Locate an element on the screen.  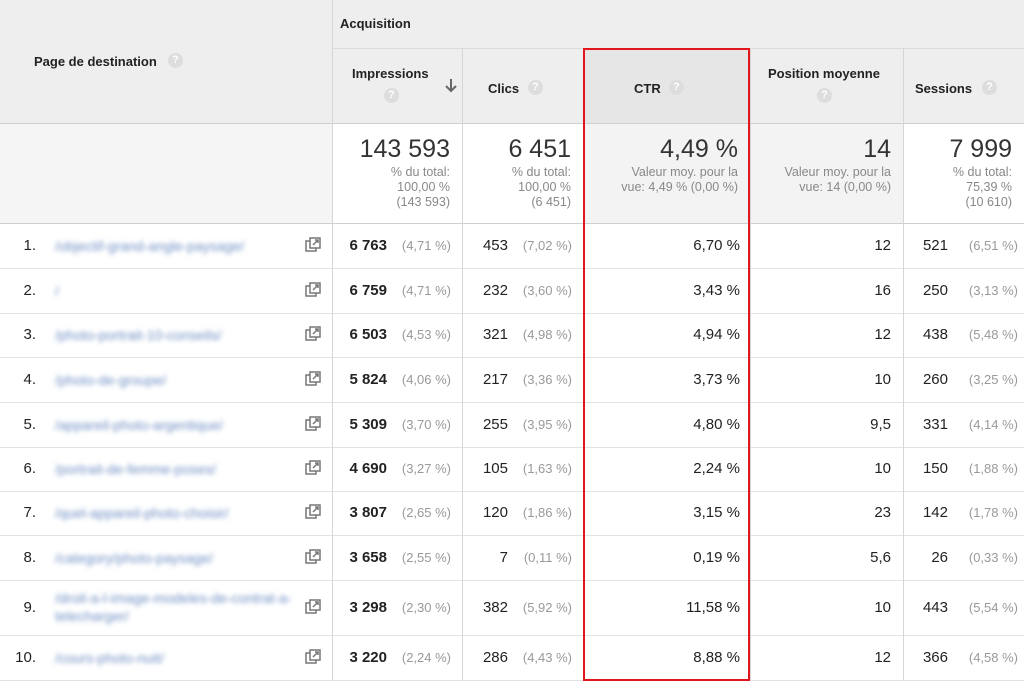
sessions-share: (1,78 %) is located at coordinates (993, 512).